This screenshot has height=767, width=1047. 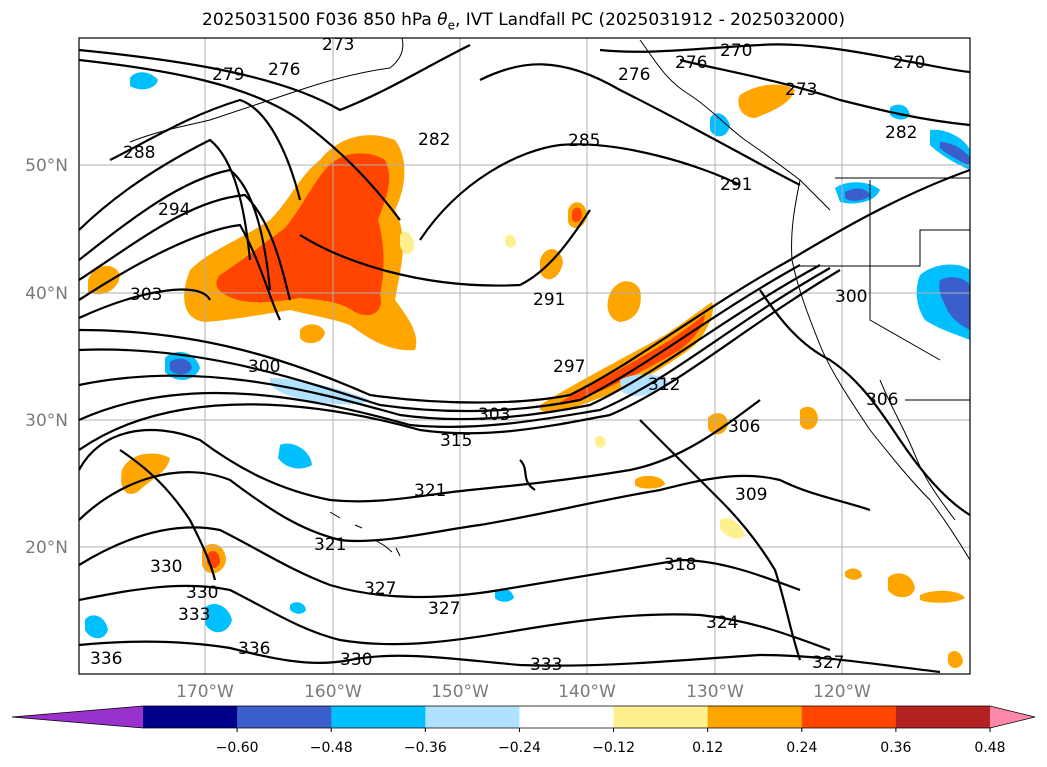 What do you see at coordinates (895, 748) in the screenshot?
I see `colorbar-tick-label: 0.36` at bounding box center [895, 748].